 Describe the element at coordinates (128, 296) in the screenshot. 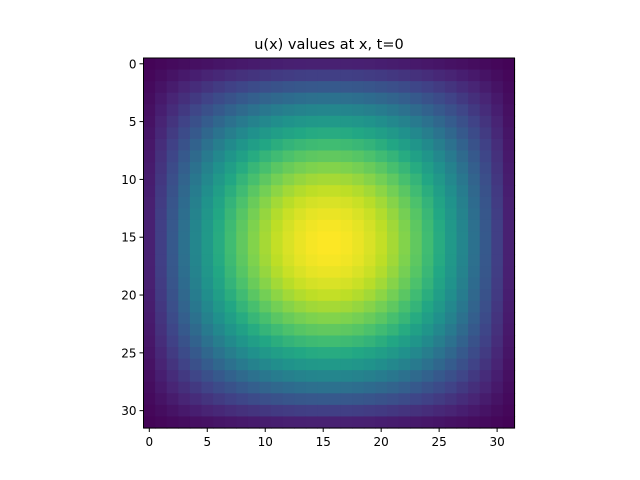

I see `y-tick-label: 20` at that location.